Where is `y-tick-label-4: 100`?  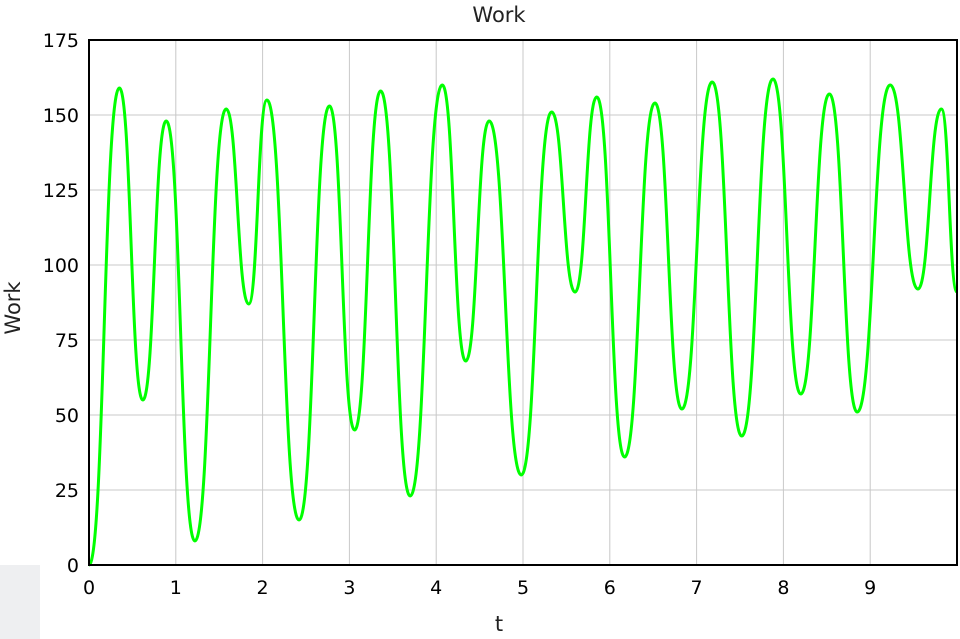
y-tick-label-4: 100 is located at coordinates (61, 266).